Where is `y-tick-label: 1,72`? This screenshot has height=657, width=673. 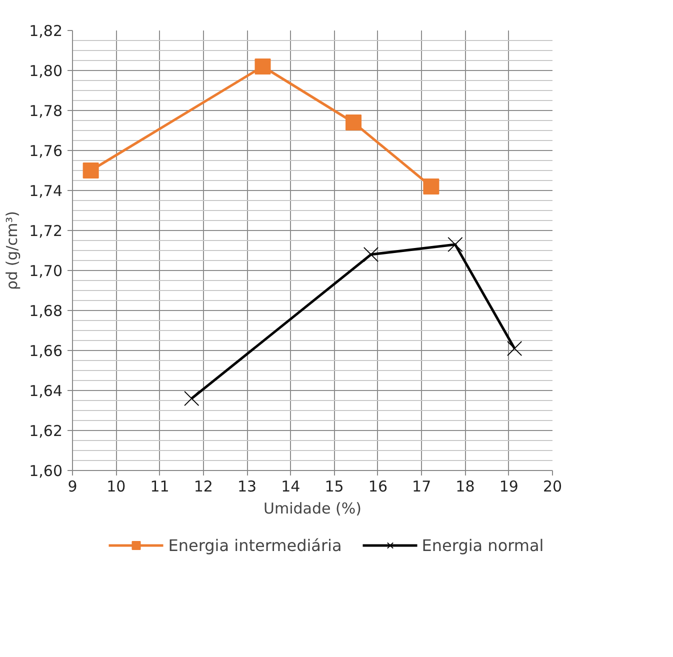
y-tick-label: 1,72 is located at coordinates (46, 231).